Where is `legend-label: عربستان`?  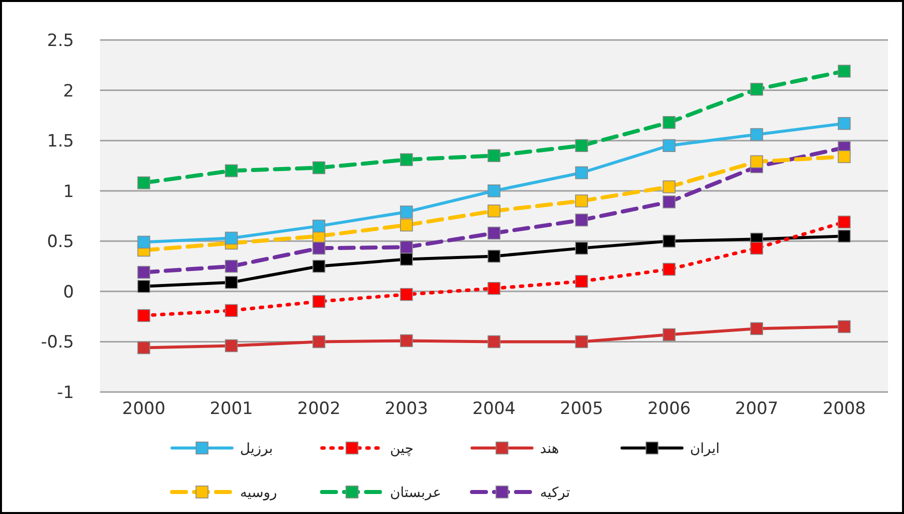
legend-label: عربستان is located at coordinates (416, 493).